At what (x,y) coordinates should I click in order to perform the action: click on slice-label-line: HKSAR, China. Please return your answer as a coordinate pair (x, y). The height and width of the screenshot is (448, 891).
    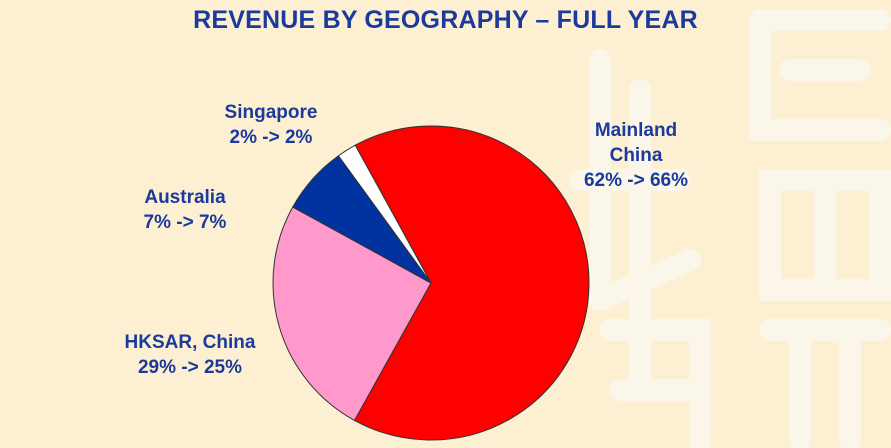
    Looking at the image, I should click on (190, 342).